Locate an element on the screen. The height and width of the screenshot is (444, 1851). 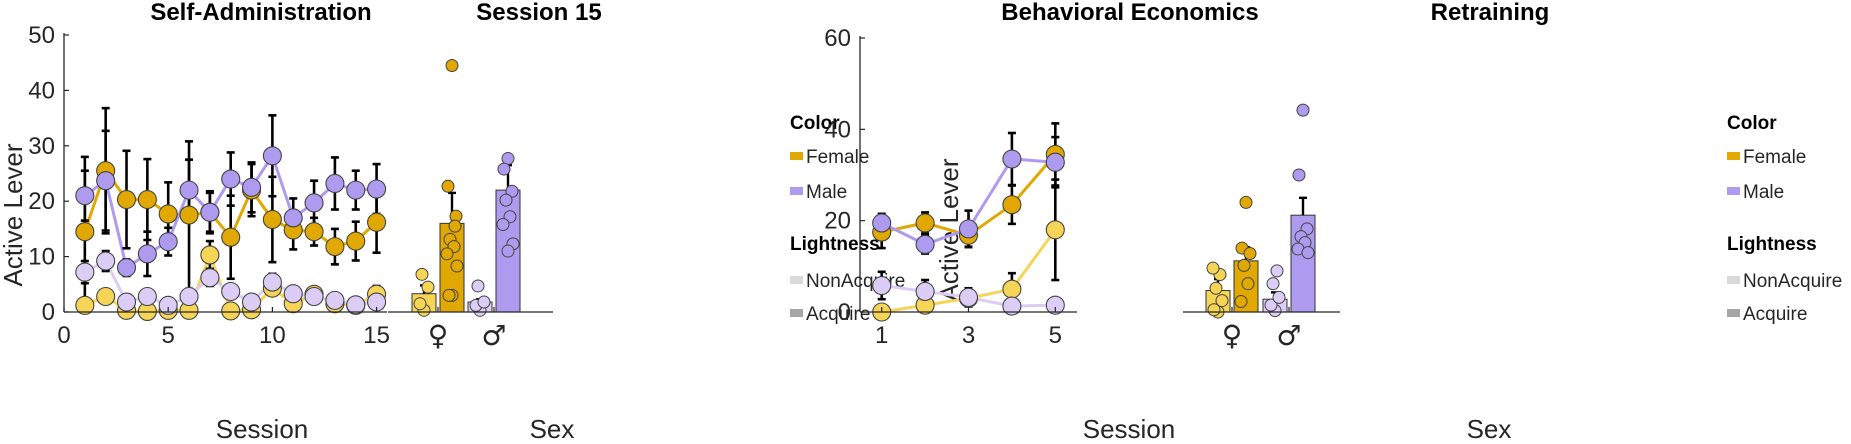
legend-swatch-female is located at coordinates (796, 156).